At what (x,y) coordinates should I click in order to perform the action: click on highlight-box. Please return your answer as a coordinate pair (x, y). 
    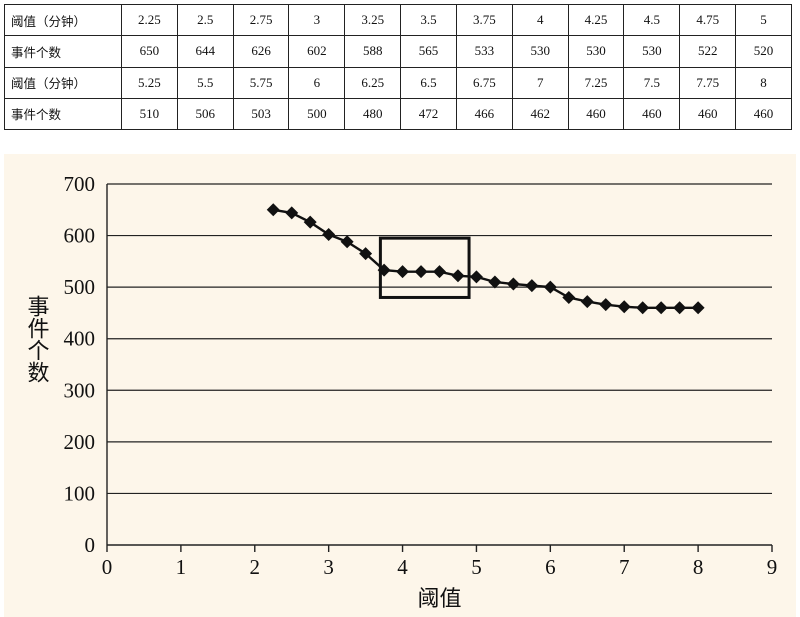
    Looking at the image, I should click on (424, 267).